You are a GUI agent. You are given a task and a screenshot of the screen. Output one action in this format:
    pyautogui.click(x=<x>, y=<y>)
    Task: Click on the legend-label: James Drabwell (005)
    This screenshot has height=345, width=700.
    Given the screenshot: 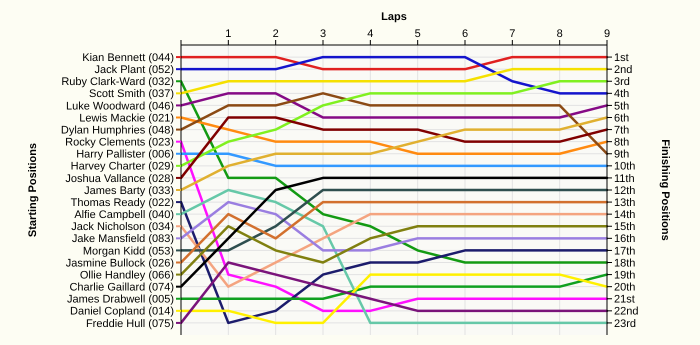 What is the action you would take?
    pyautogui.click(x=120, y=300)
    